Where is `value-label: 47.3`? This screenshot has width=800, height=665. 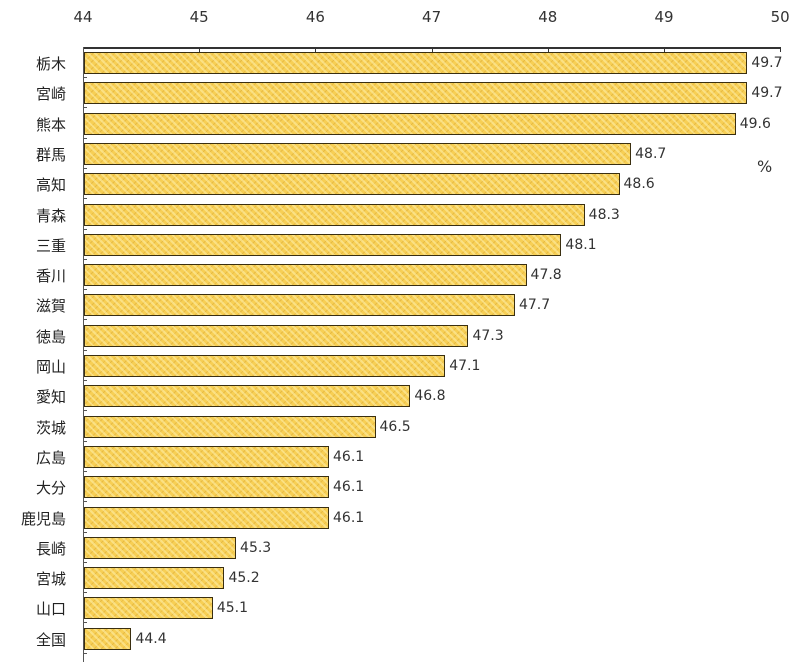
value-label: 47.3 is located at coordinates (488, 335).